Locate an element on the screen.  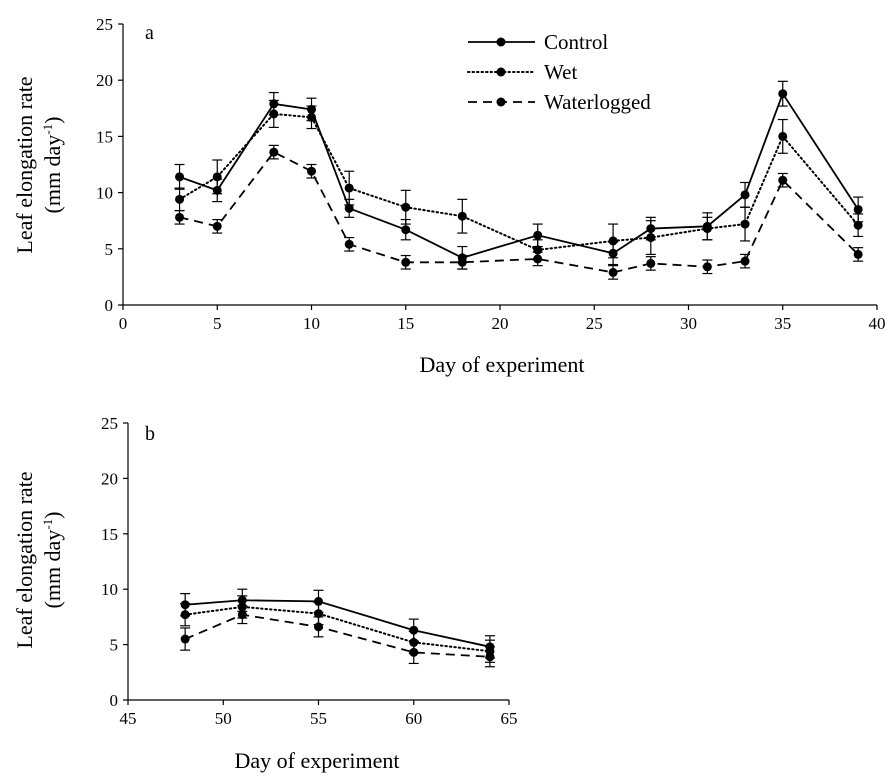
x-tick-label: 50 is located at coordinates (223, 718).